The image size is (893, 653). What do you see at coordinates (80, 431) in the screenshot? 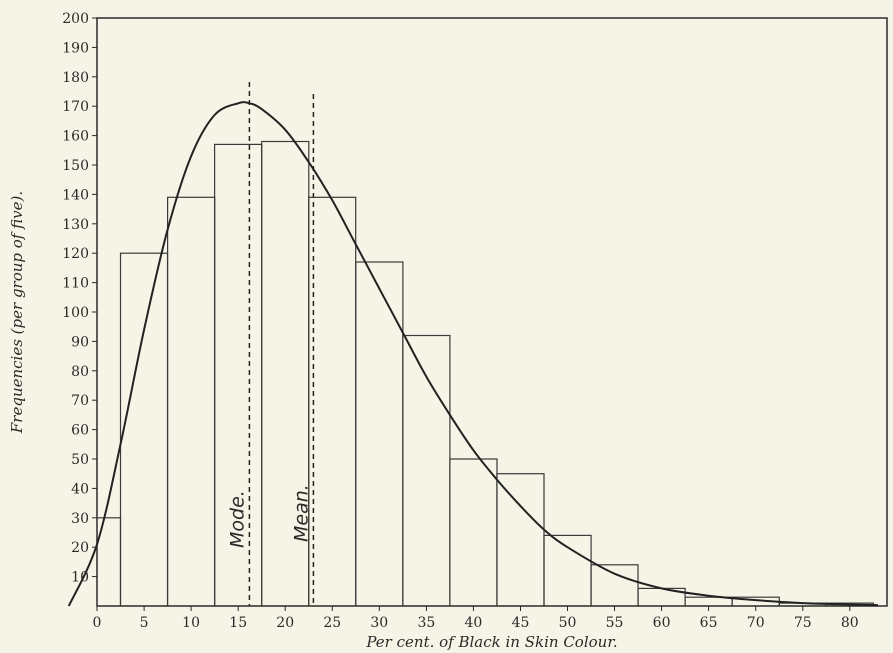
I see `y-tick-label-60: 60` at bounding box center [80, 431].